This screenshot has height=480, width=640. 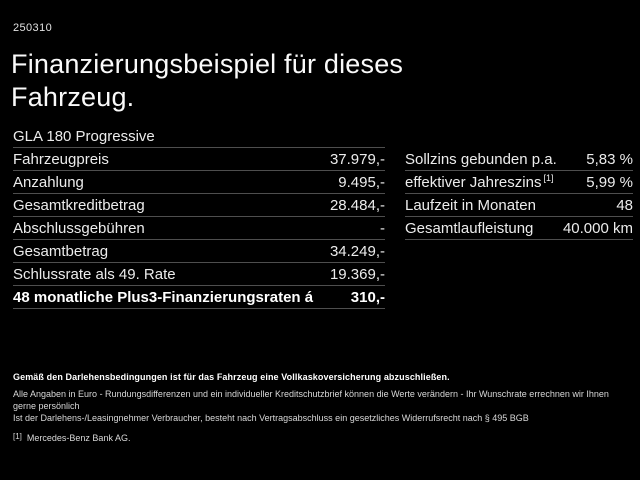 What do you see at coordinates (548, 178) in the screenshot?
I see `footnote-ref: [1]` at bounding box center [548, 178].